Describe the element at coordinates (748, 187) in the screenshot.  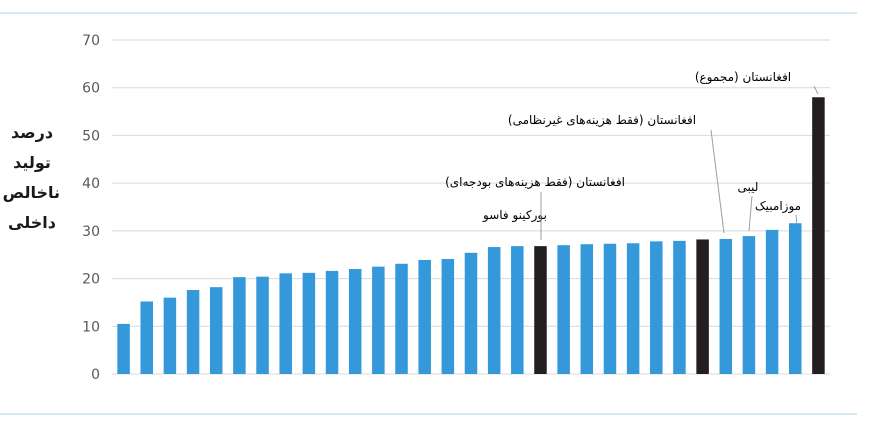
I see `annotation-label: لیبی` at that location.